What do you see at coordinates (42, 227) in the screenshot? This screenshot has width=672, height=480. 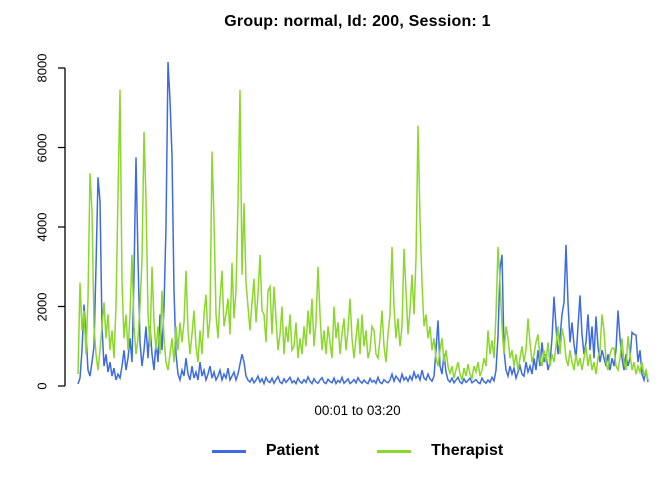 I see `y-tick-label: 4000` at bounding box center [42, 227].